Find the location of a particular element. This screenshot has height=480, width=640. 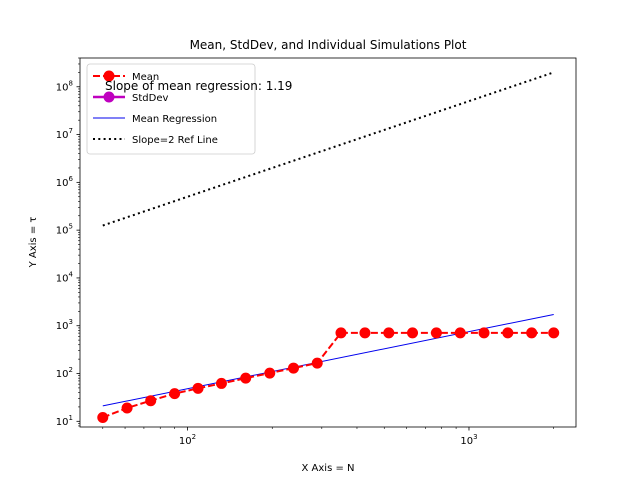

legend-label: StdDev is located at coordinates (150, 98).